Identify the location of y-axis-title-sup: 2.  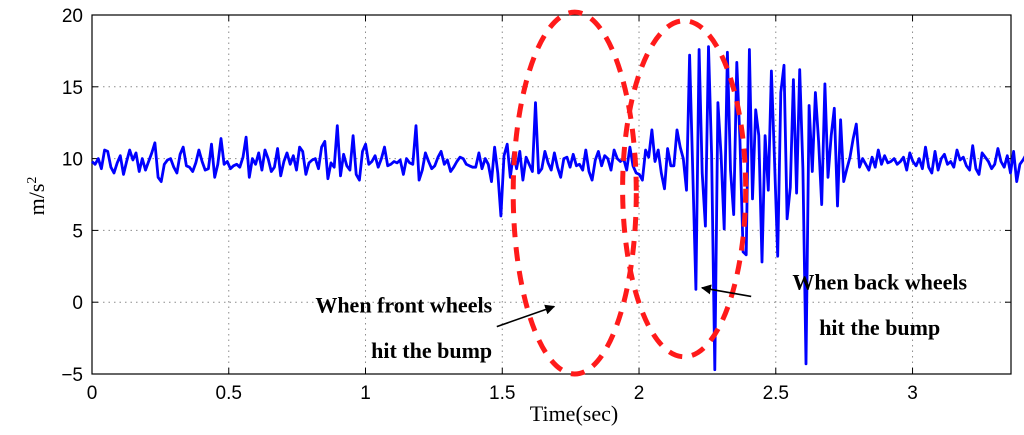
(32, 180).